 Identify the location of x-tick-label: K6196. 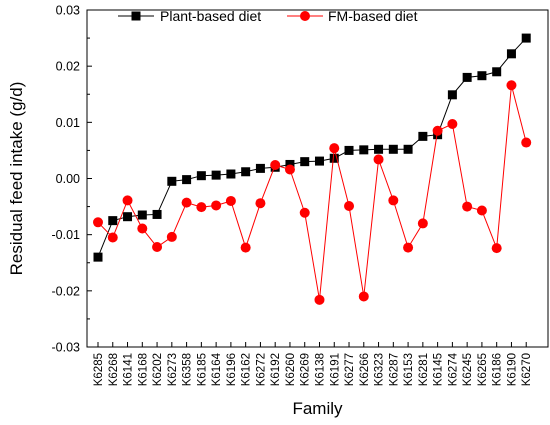
(232, 369).